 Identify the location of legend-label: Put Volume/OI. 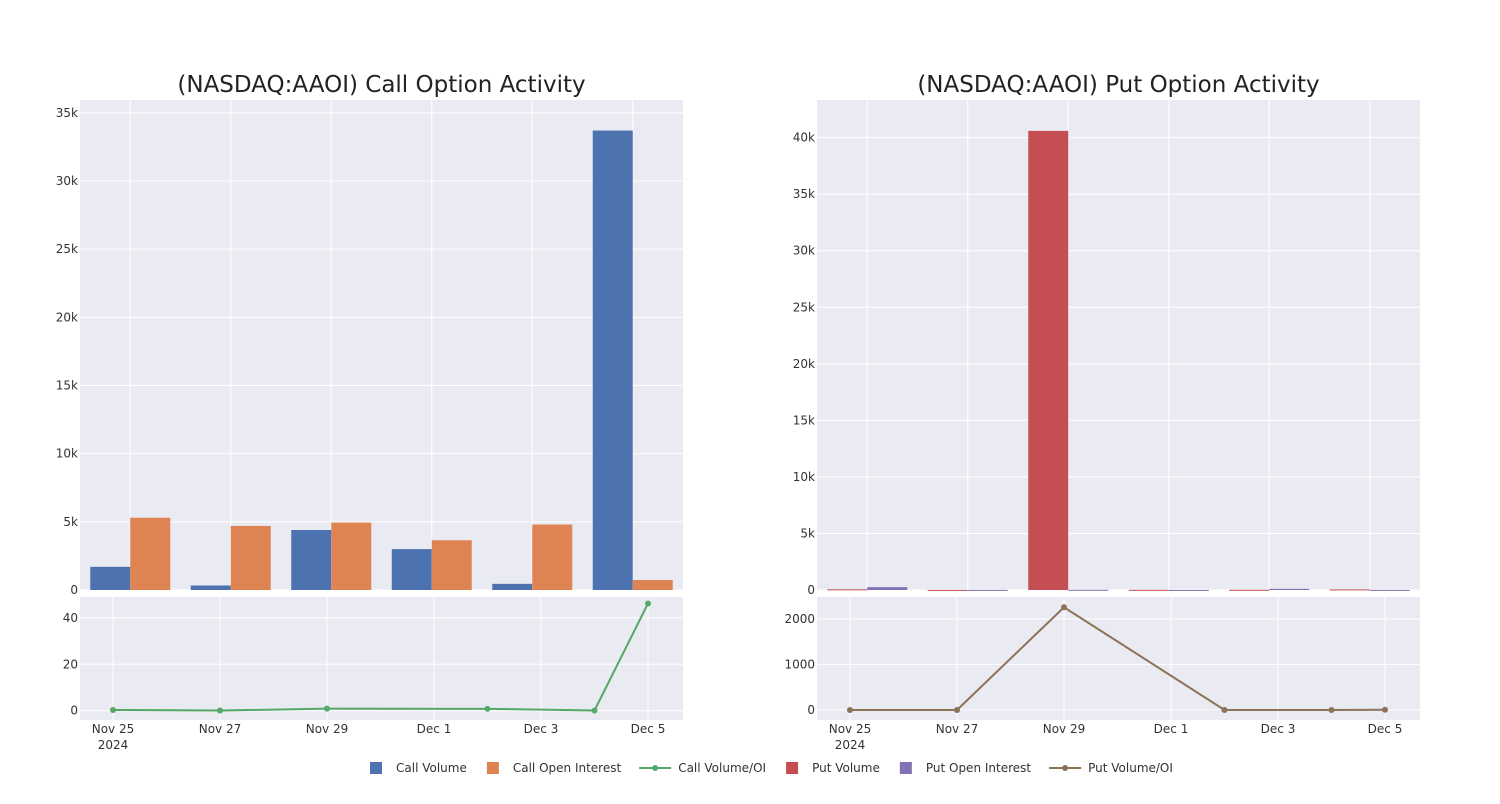
(1130, 768).